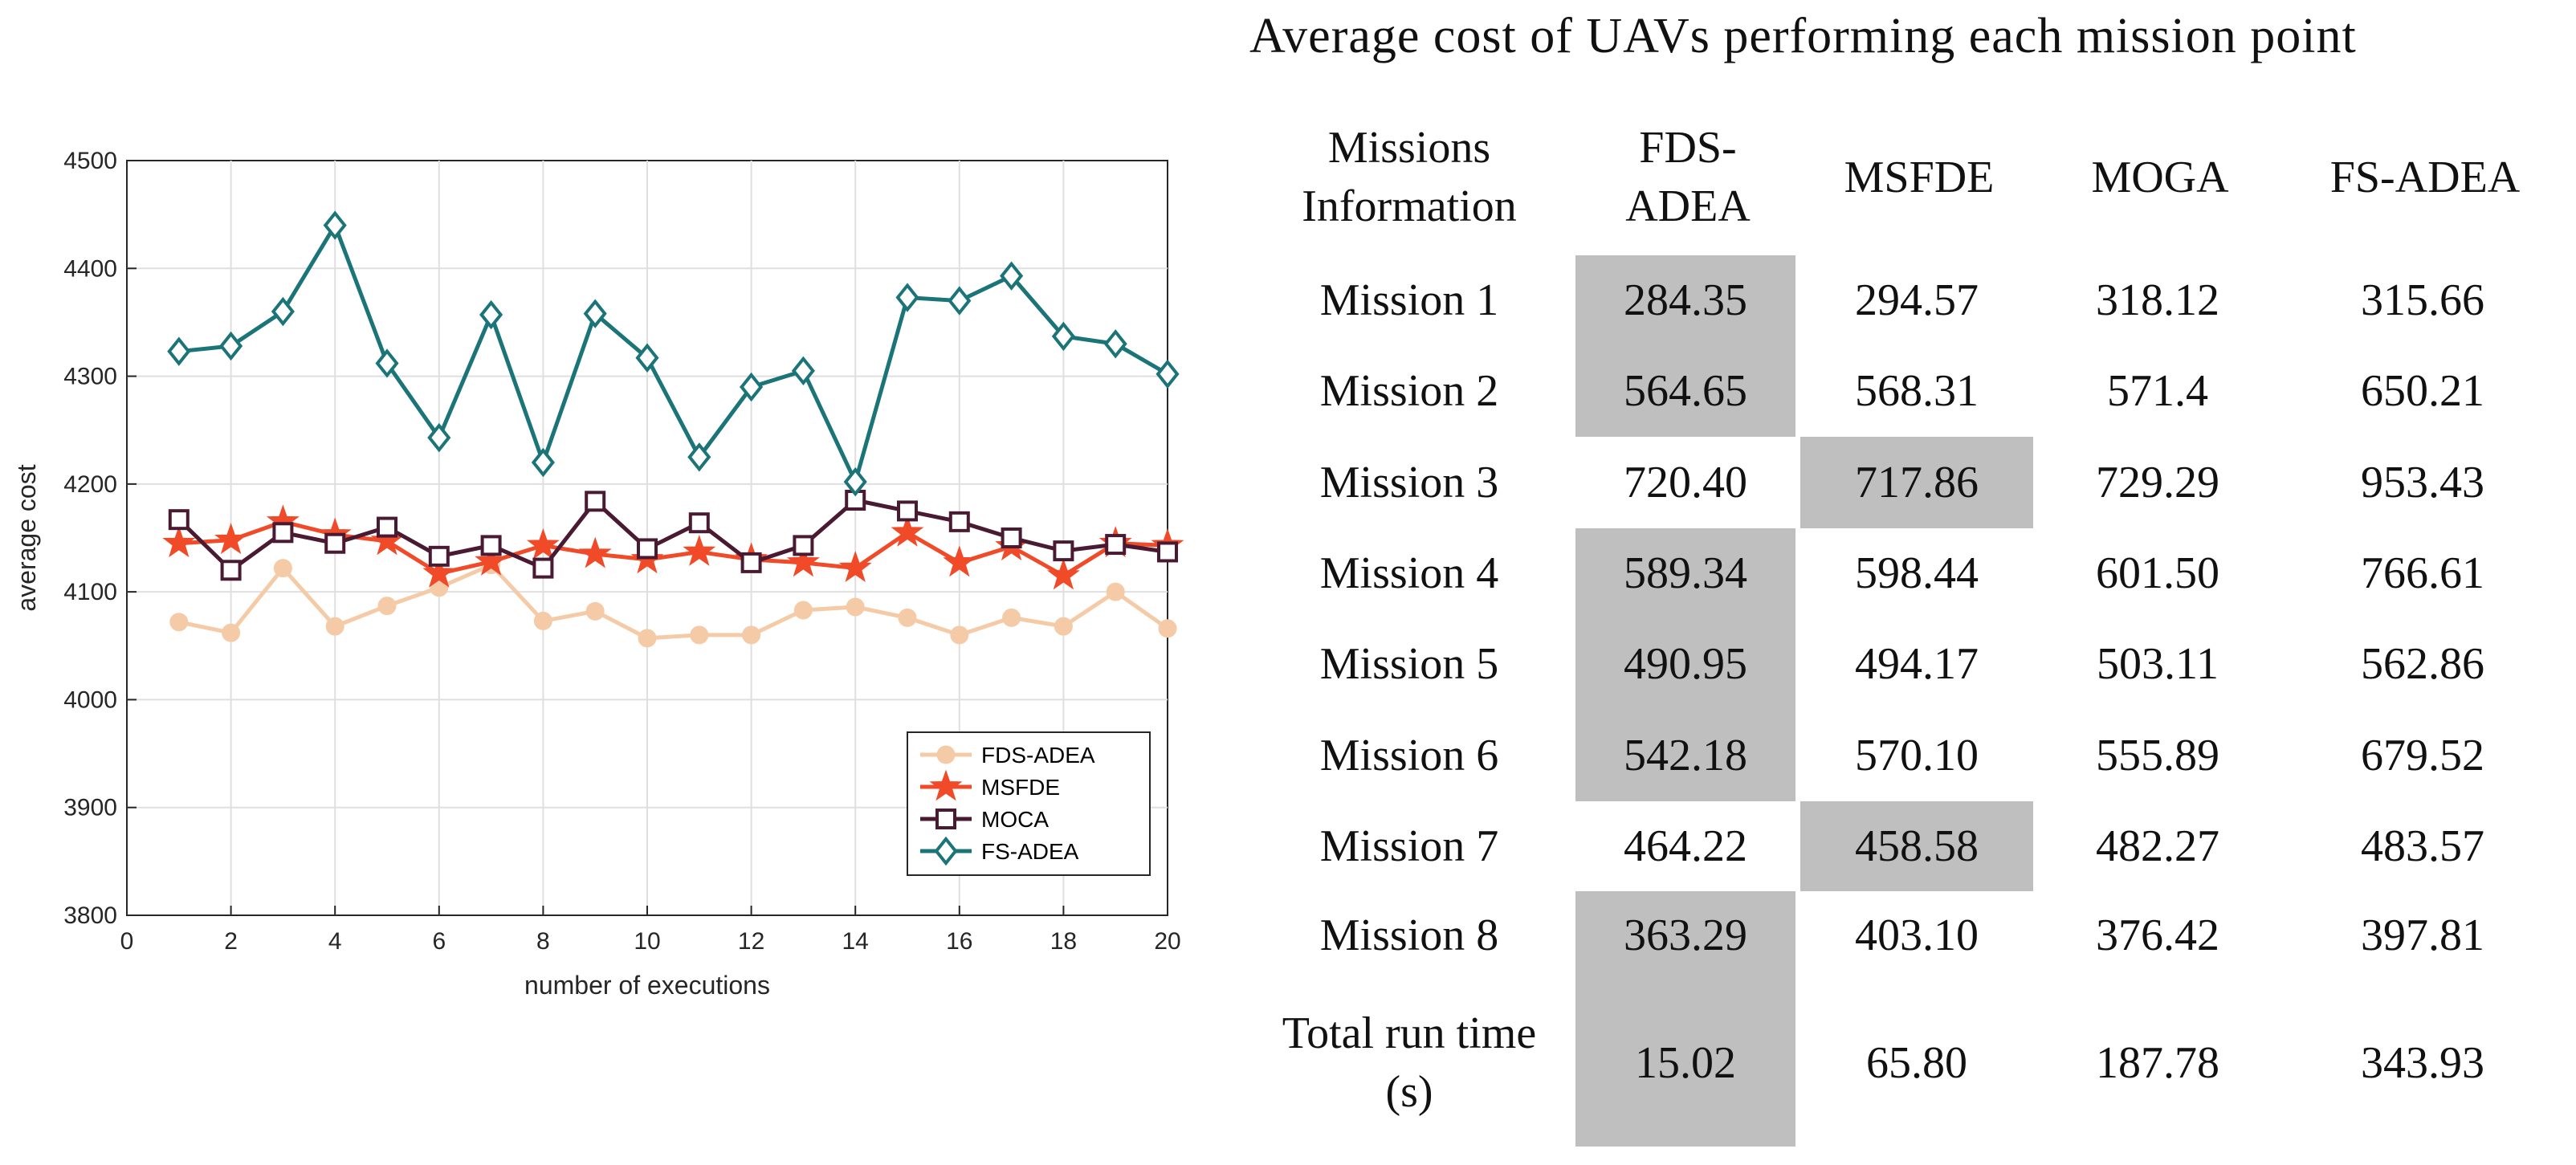 The image size is (2576, 1165). What do you see at coordinates (90, 808) in the screenshot?
I see `y-tick-label: 3900` at bounding box center [90, 808].